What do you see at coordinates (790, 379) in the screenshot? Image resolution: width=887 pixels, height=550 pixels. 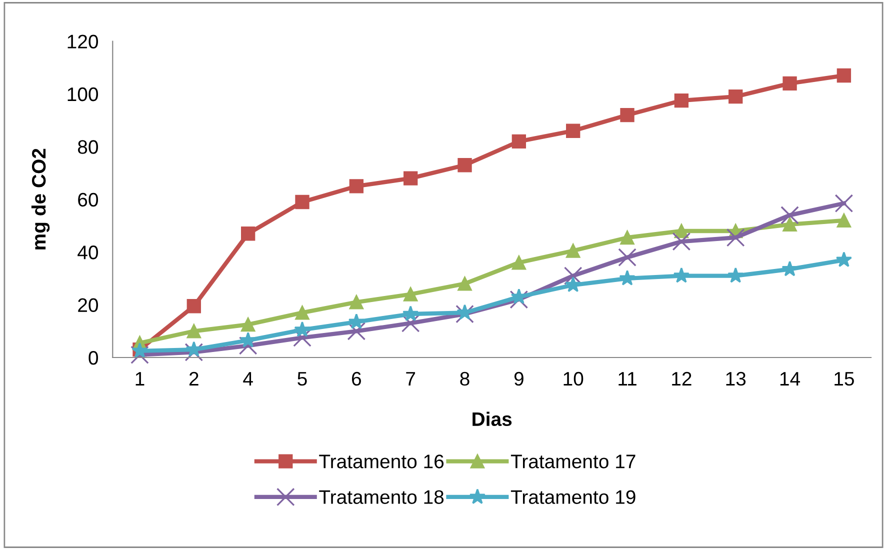 I see `x-tick-label: 14` at bounding box center [790, 379].